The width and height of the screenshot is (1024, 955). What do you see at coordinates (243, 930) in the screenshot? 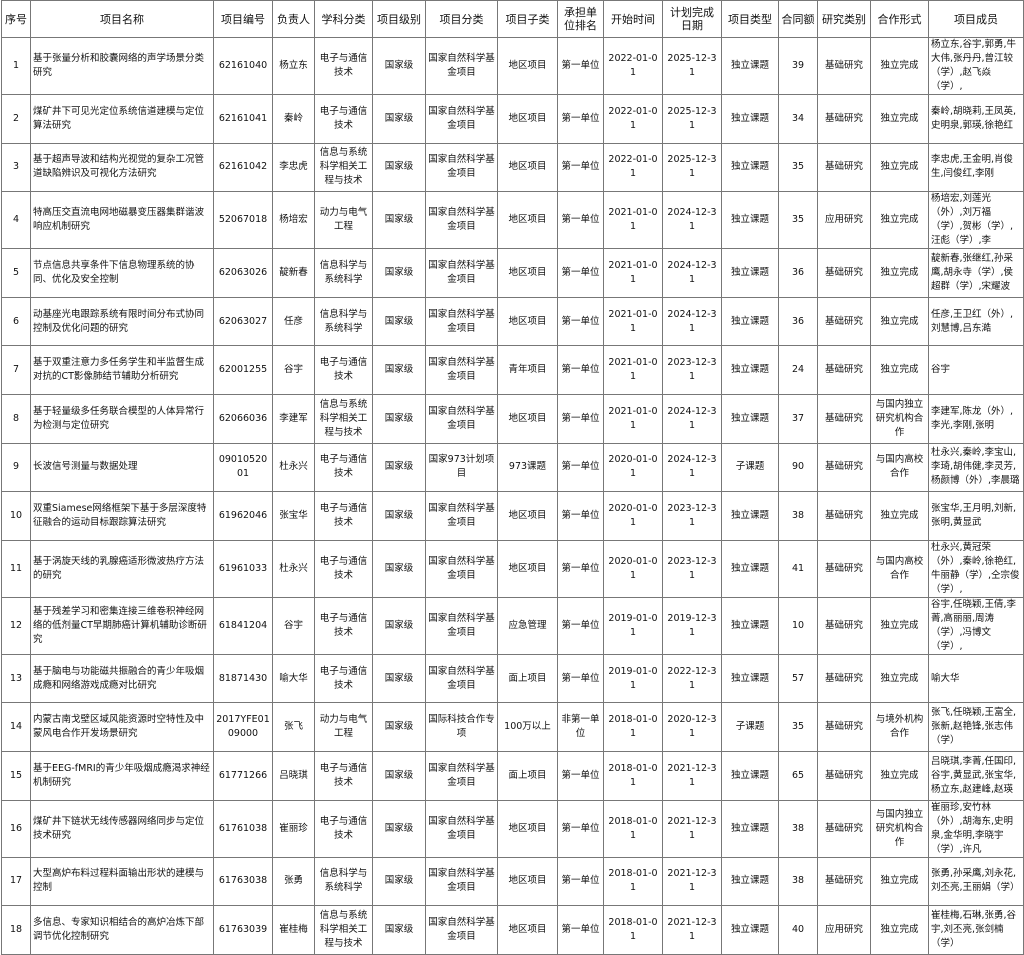
I see `table-cell: 61763039` at bounding box center [243, 930].